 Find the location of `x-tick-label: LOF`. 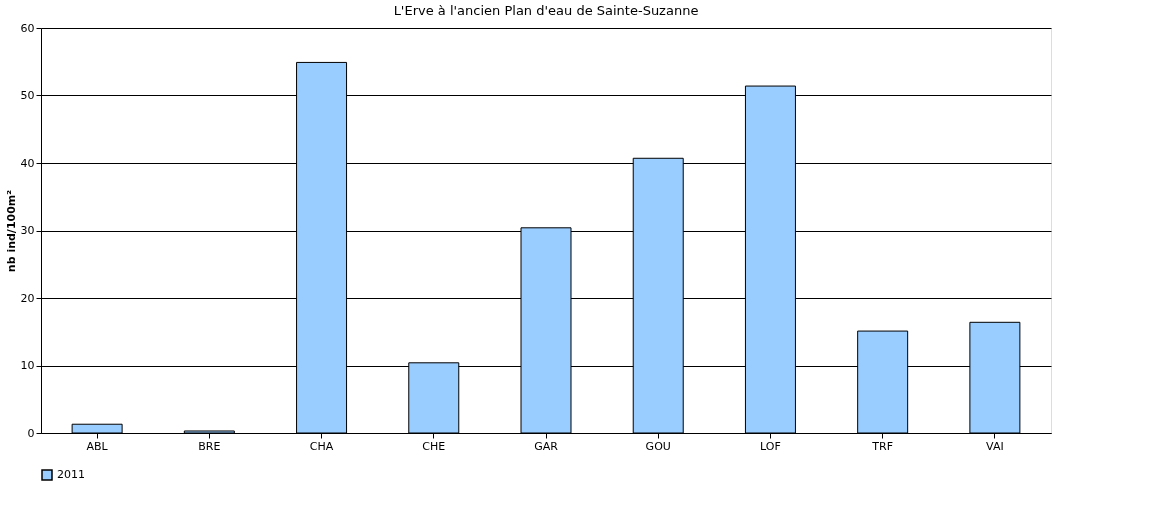

x-tick-label: LOF is located at coordinates (770, 446).